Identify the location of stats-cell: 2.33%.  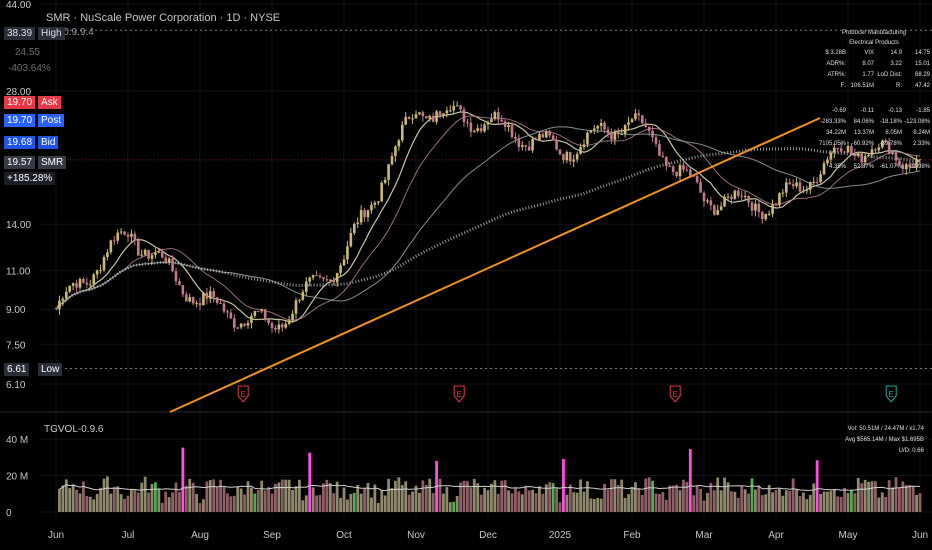
(921, 144).